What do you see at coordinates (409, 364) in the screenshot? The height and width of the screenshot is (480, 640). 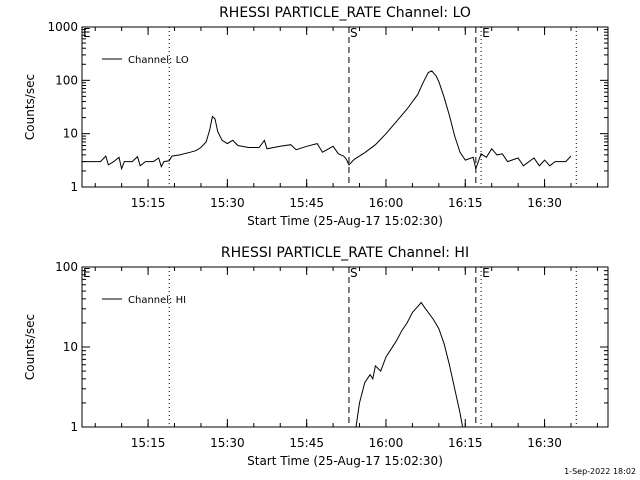 I see `series-line` at bounding box center [409, 364].